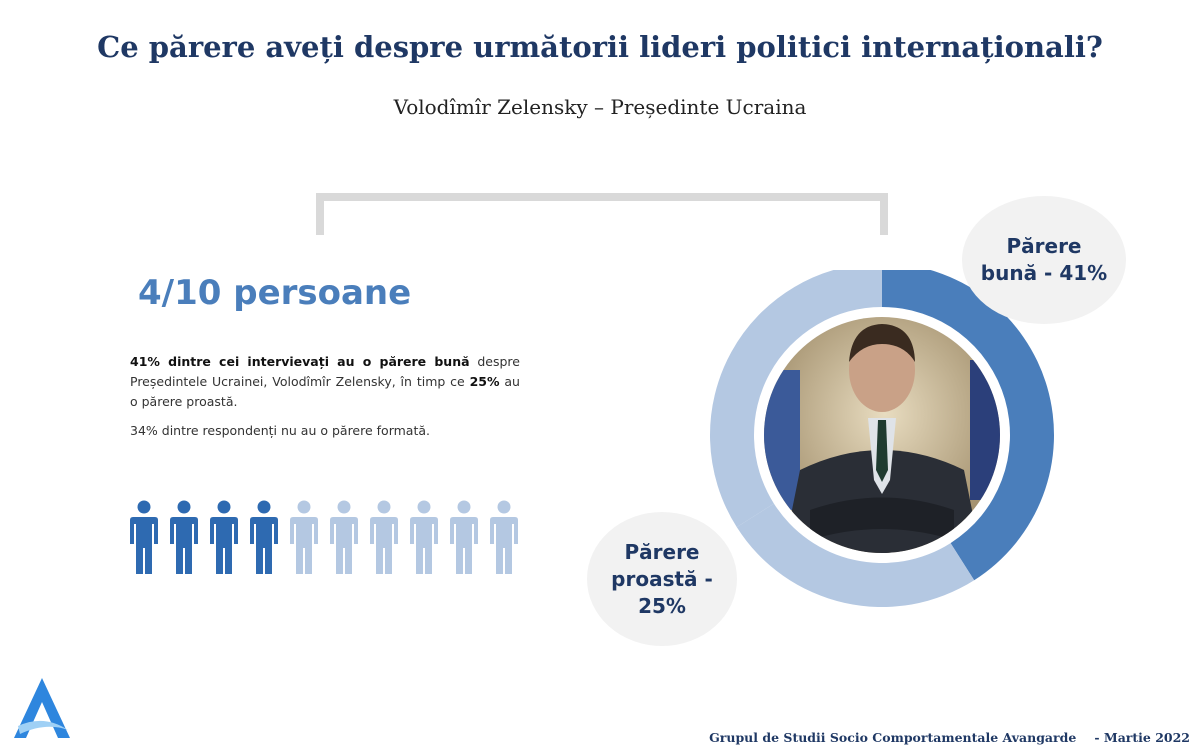 This screenshot has width=1200, height=750. I want to click on summary-bold-pct: 25%, so click(484, 381).